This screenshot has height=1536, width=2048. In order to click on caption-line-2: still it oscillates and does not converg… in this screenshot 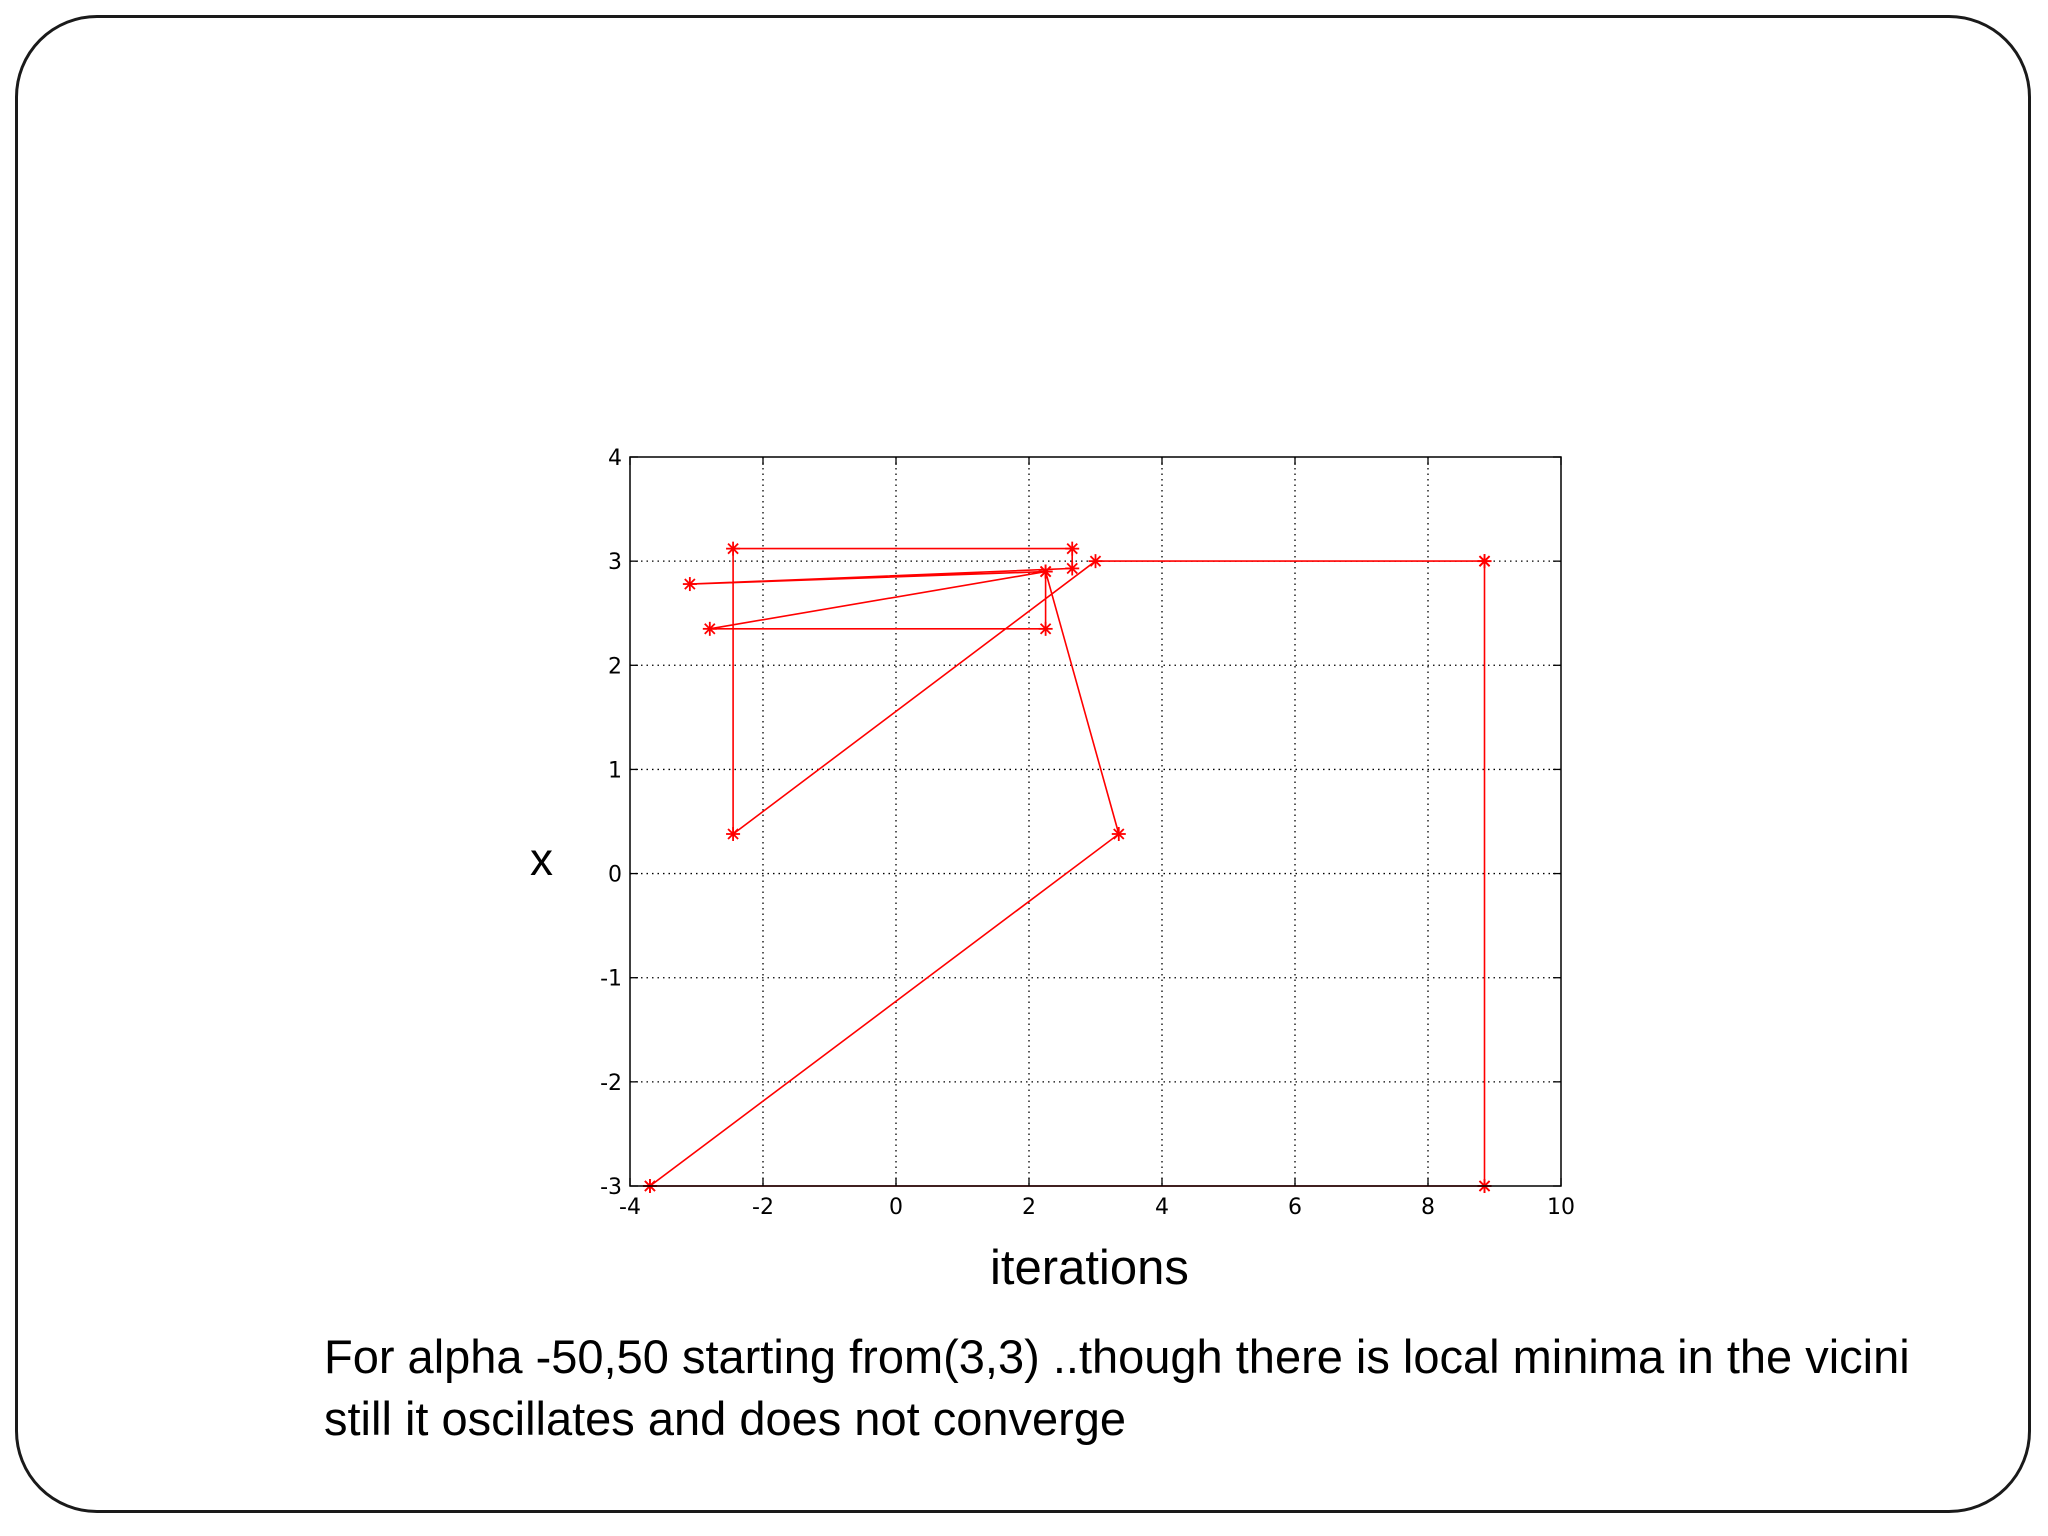, I will do `click(725, 1418)`.